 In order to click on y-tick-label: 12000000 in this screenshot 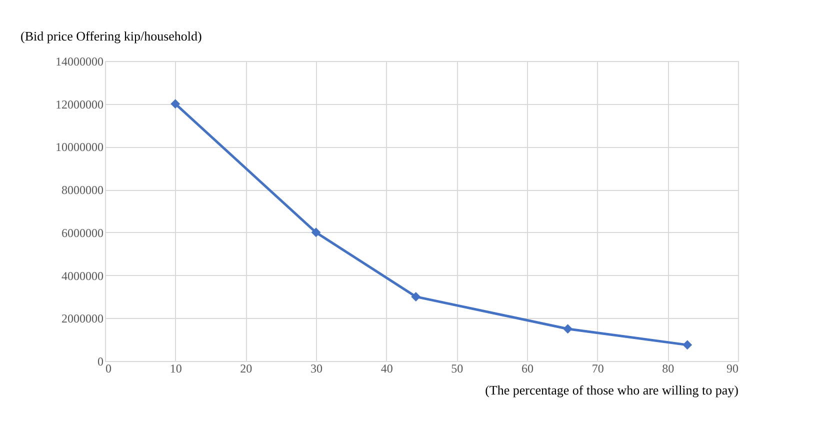, I will do `click(80, 104)`.